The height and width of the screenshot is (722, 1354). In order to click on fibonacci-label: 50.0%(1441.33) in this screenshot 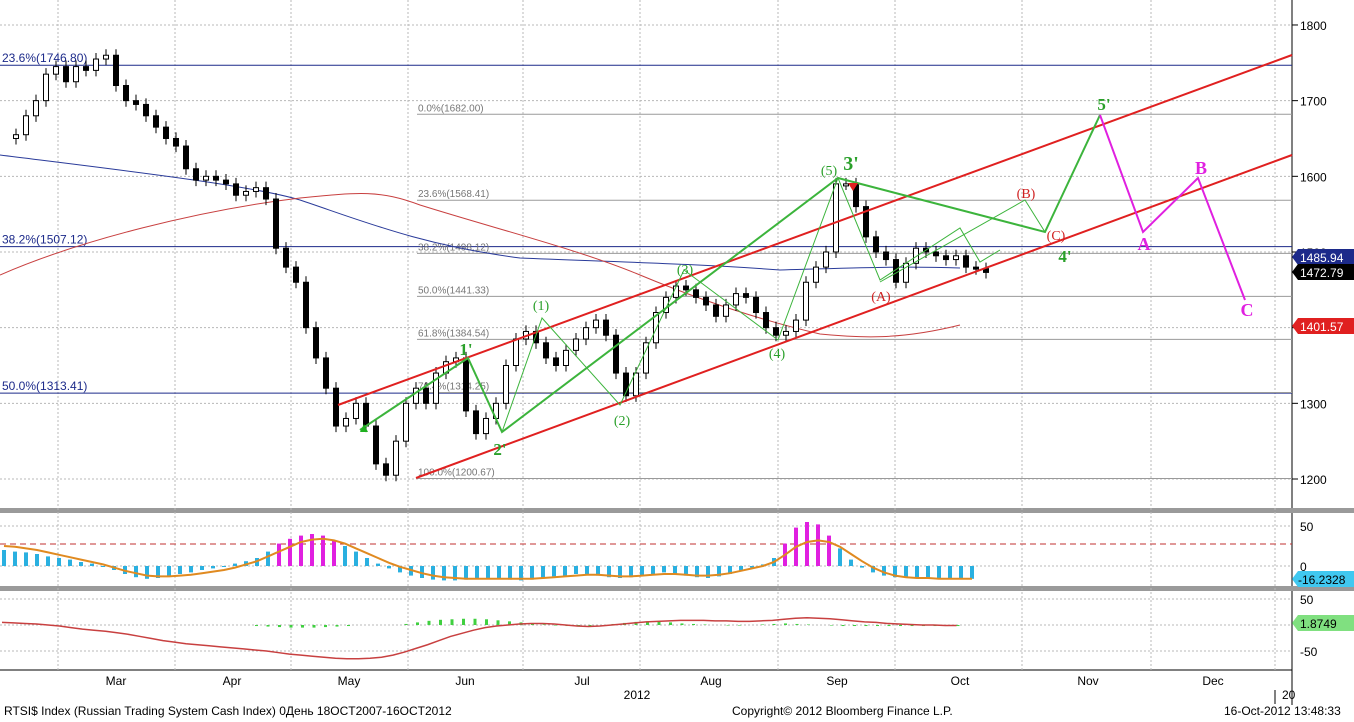, I will do `click(453, 290)`.